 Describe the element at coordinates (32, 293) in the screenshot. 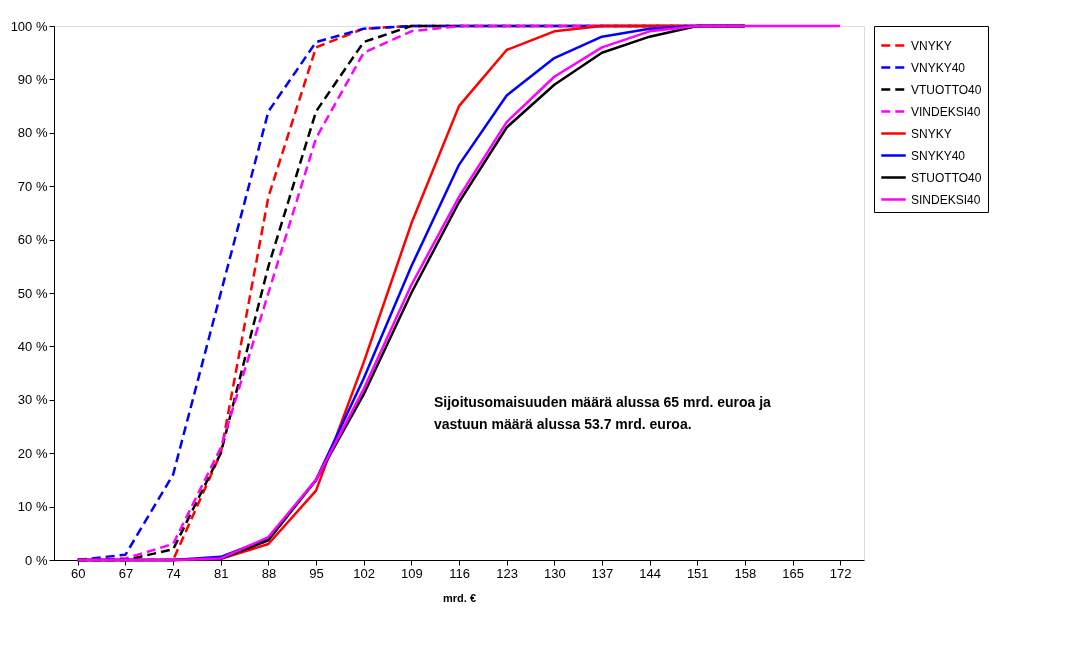

I see `y-tick-label: 50 %` at that location.